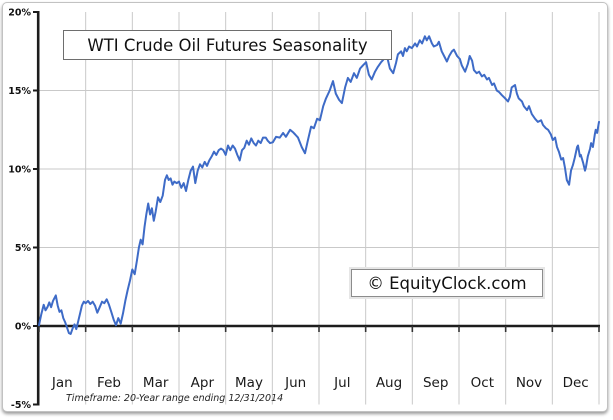  I want to click on x-axis-label: Aug, so click(389, 383).